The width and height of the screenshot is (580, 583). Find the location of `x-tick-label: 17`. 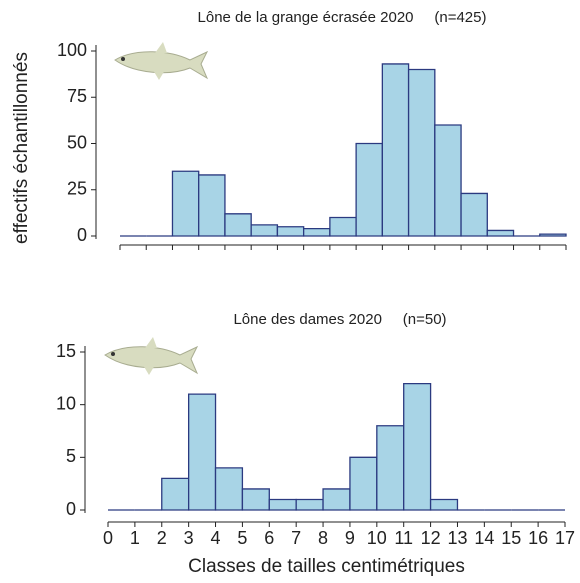

x-tick-label: 17 is located at coordinates (565, 538).